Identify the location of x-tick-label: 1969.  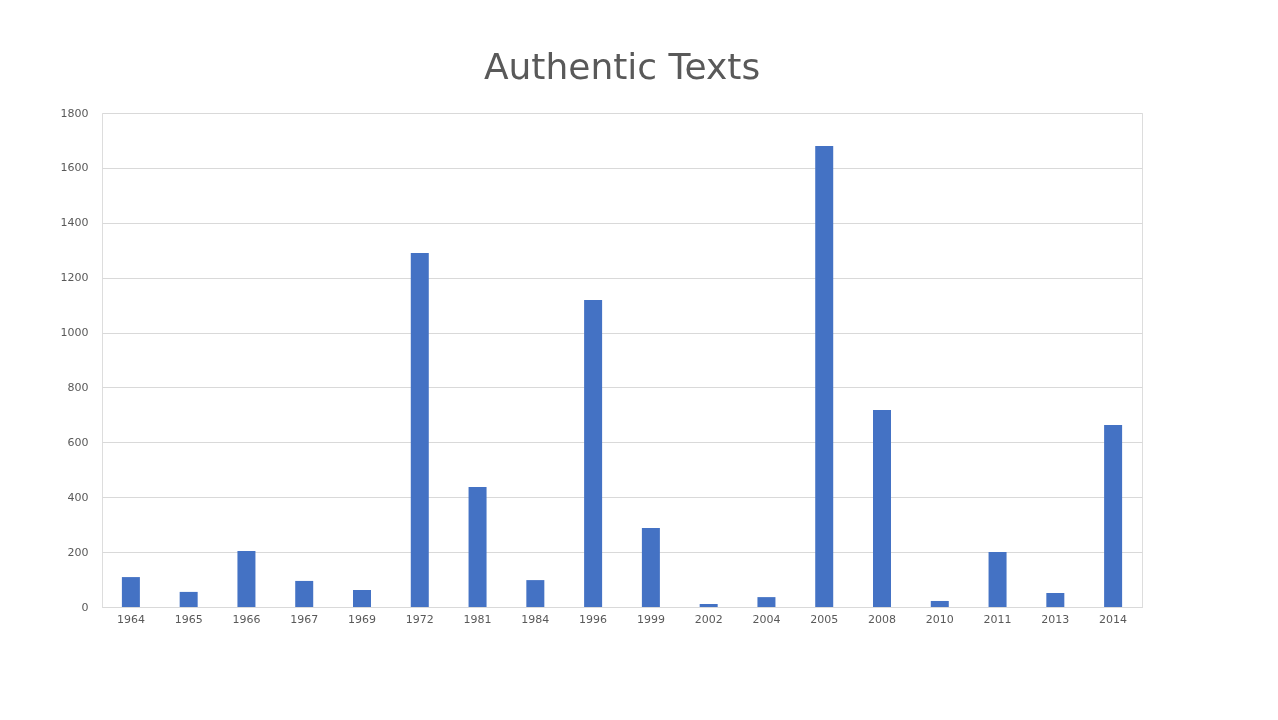
(362, 619).